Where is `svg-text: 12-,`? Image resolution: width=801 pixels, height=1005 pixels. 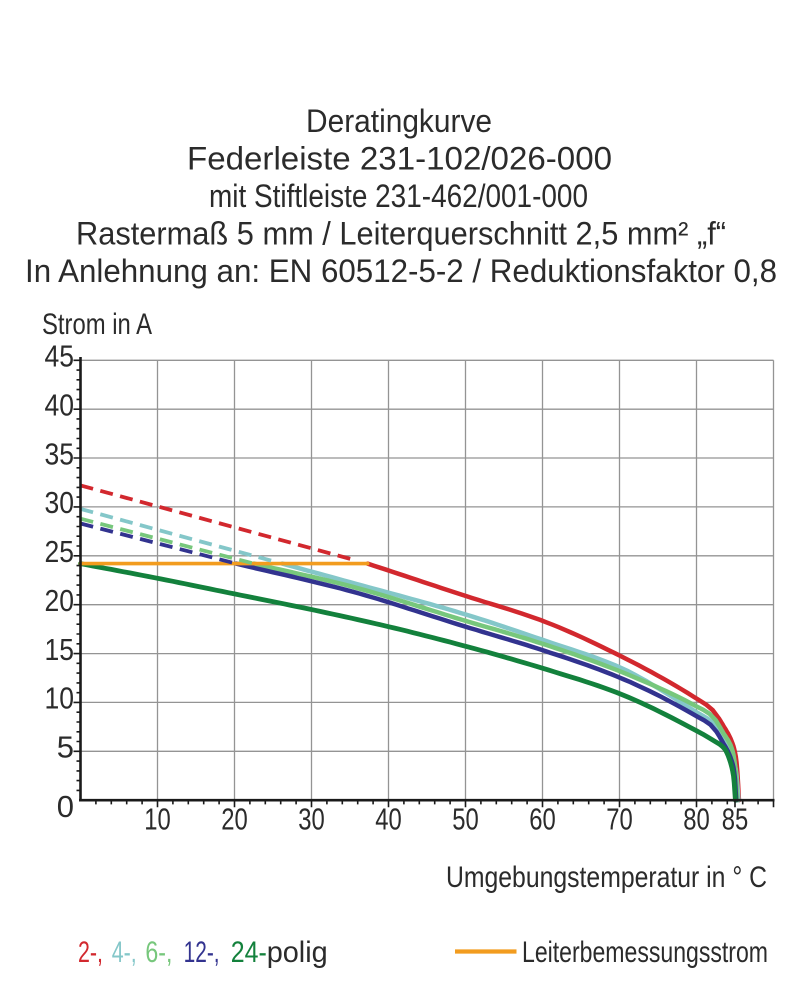 svg-text: 12-, is located at coordinates (202, 952).